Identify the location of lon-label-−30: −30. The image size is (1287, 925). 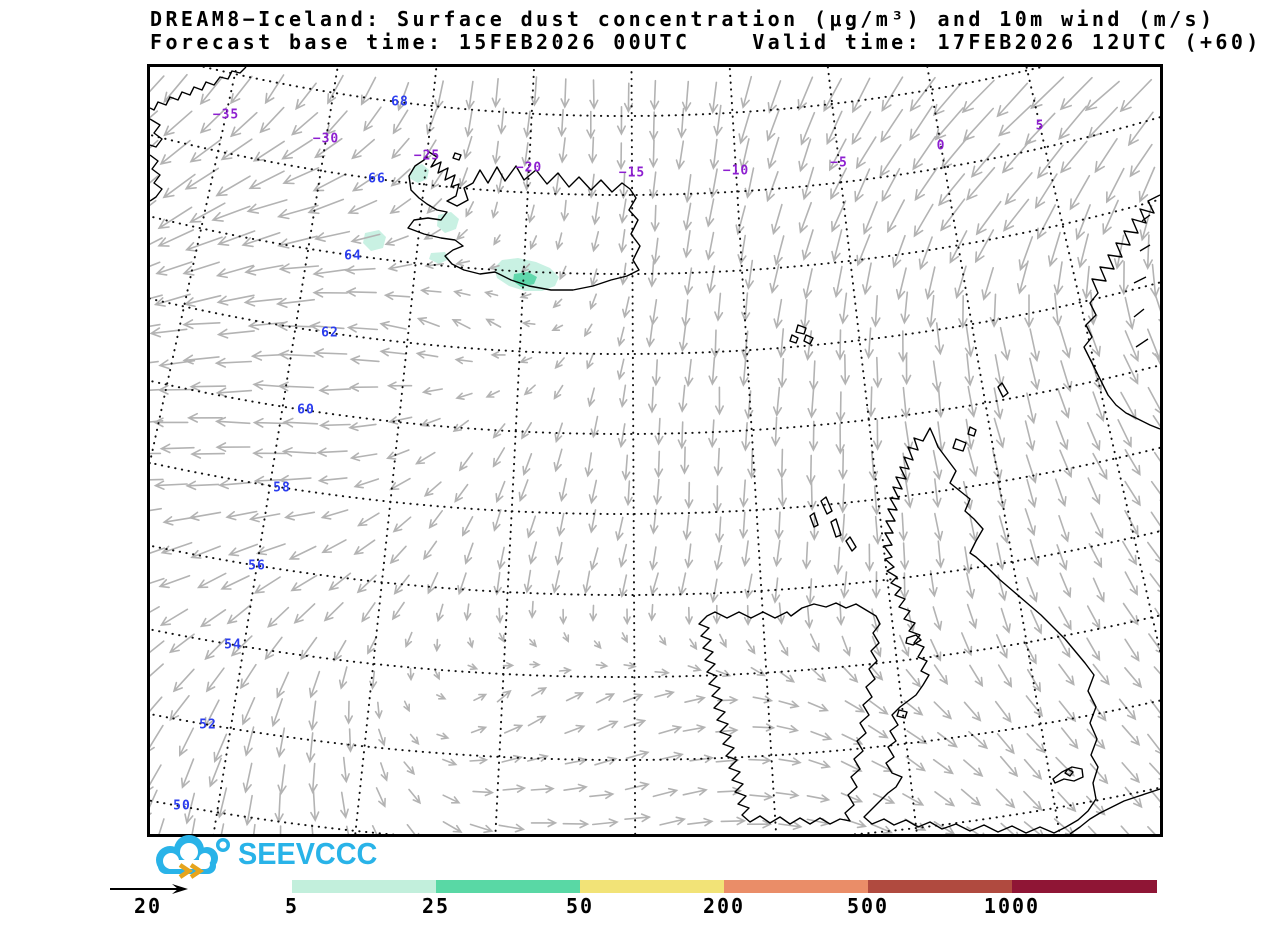
(326, 139).